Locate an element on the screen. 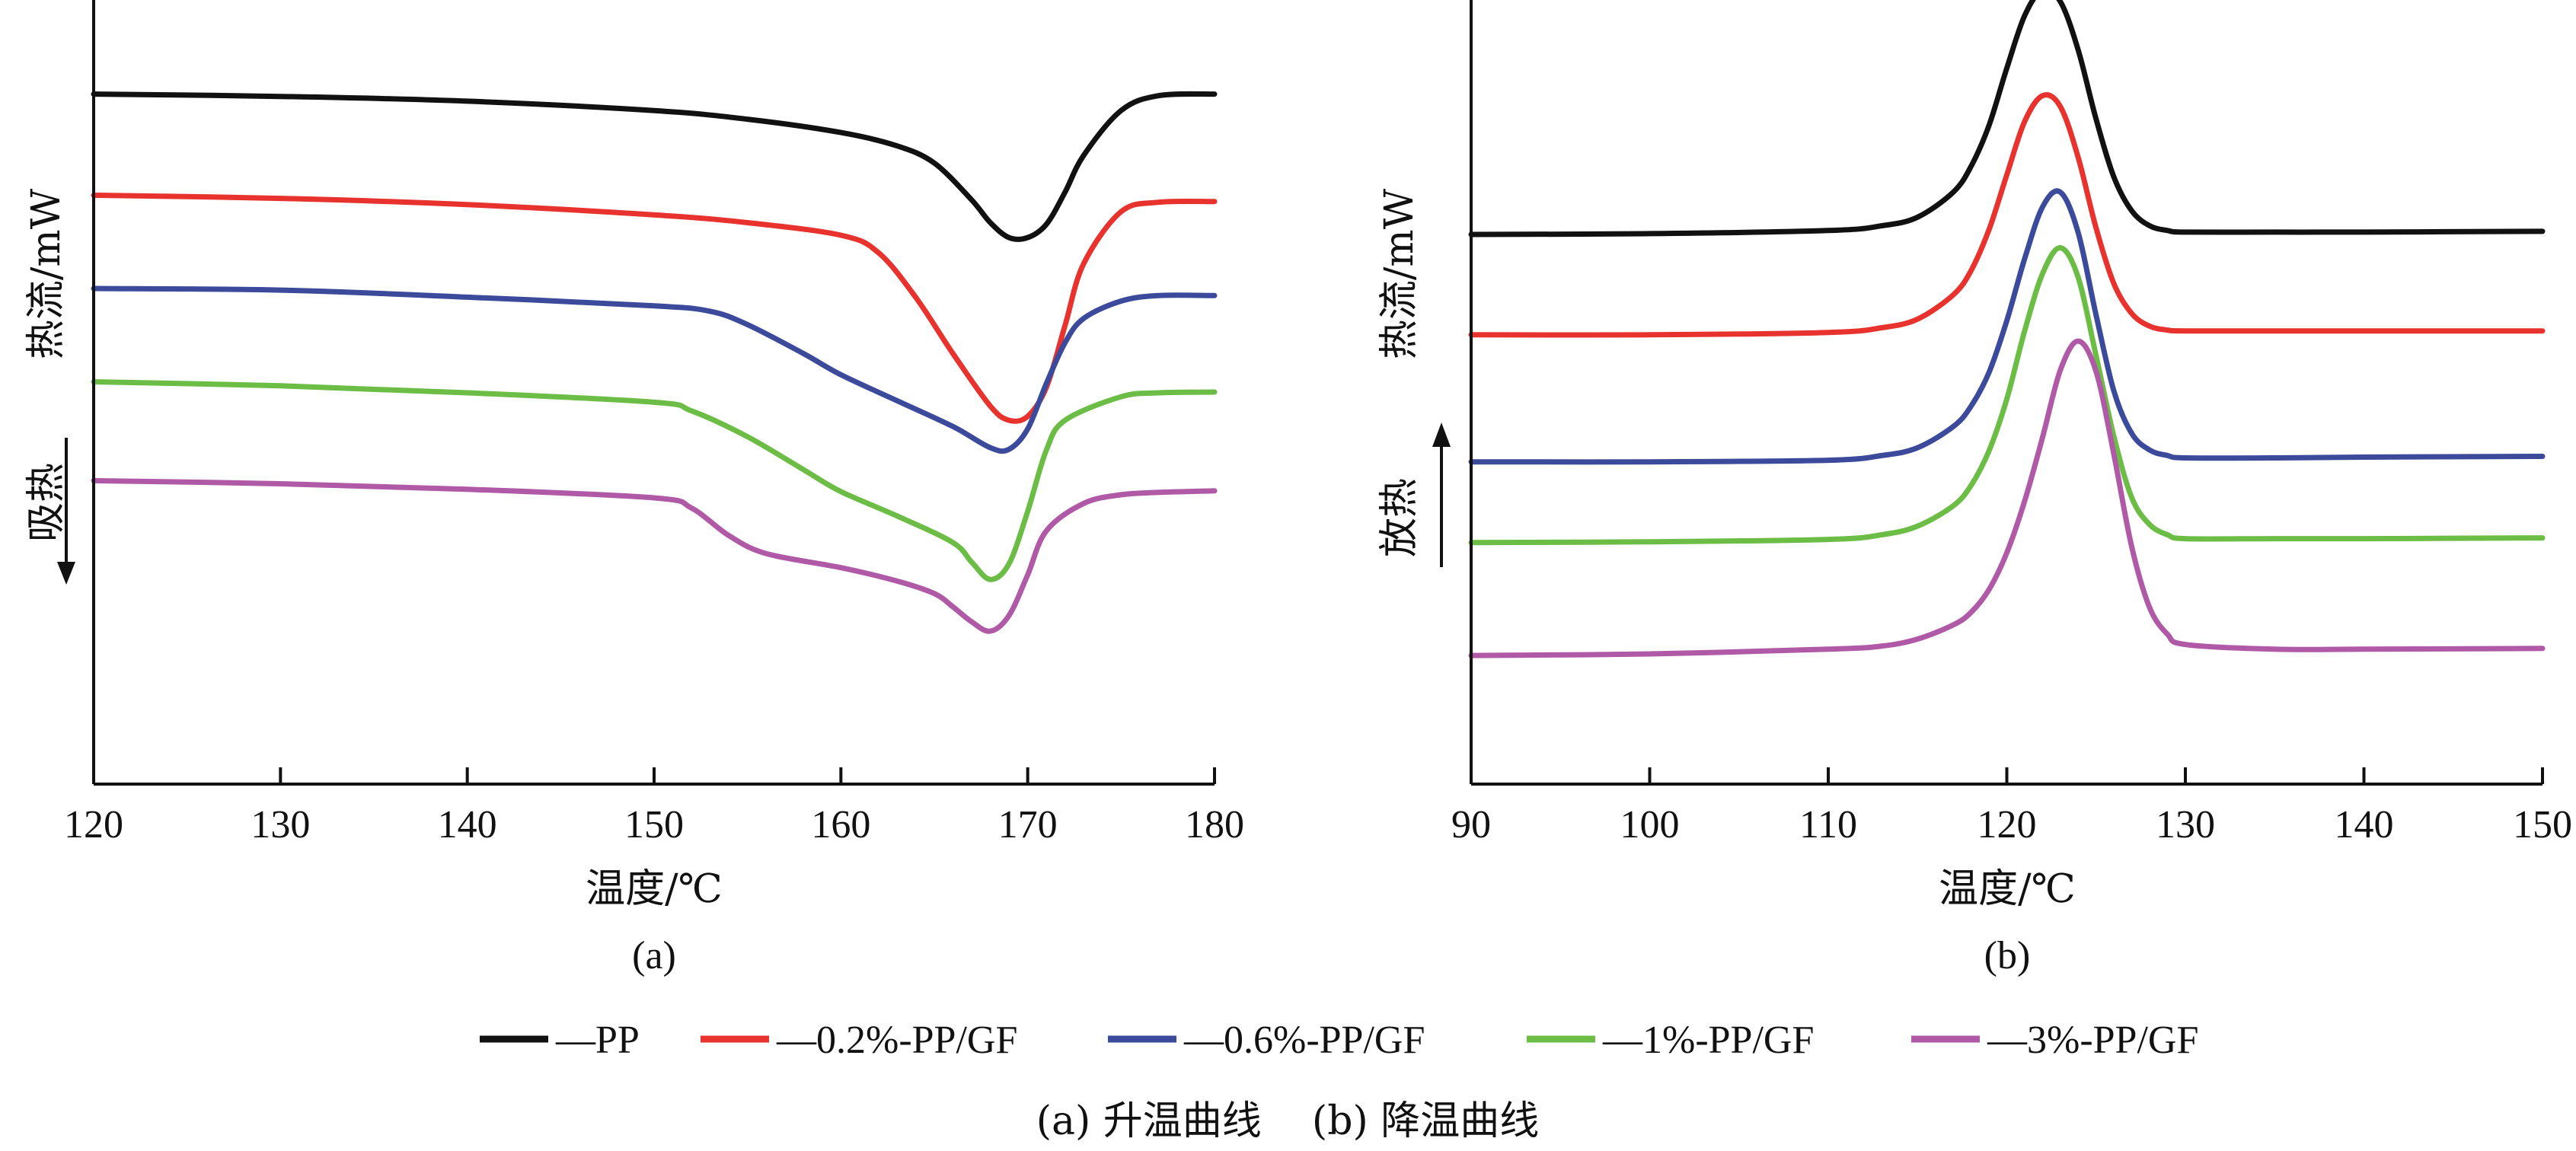 The height and width of the screenshot is (1151, 2576). panel-a-x-tick-label-0: 120 is located at coordinates (93, 825).